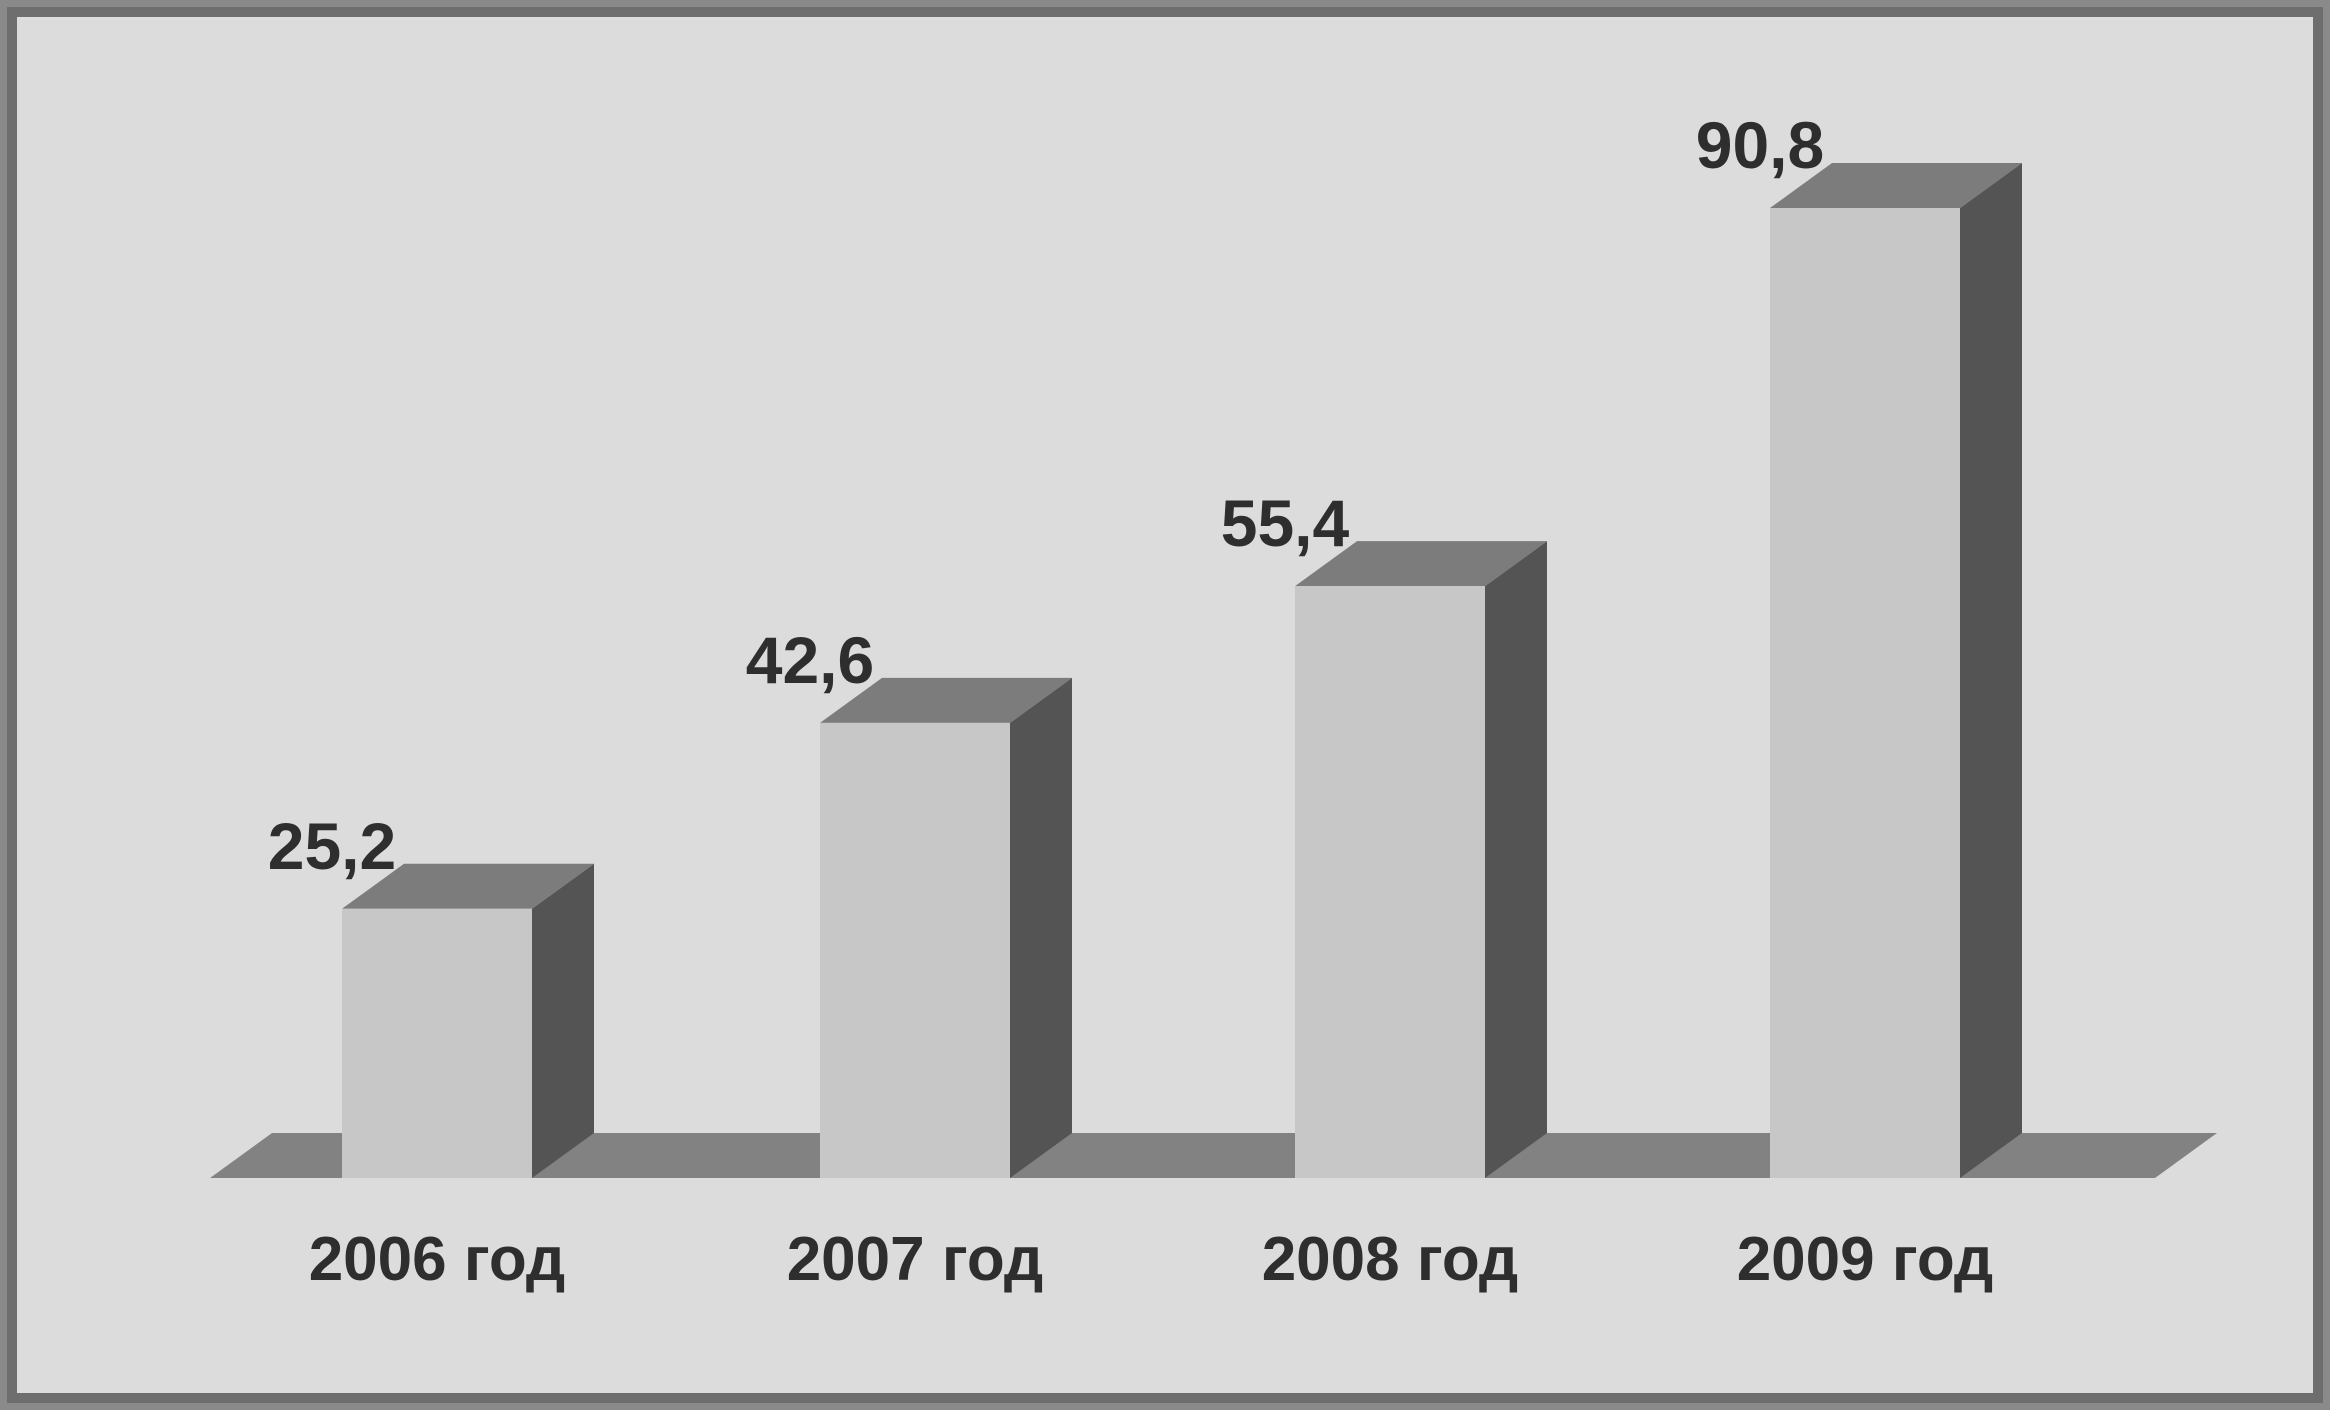 This screenshot has height=1410, width=2330. Describe the element at coordinates (1151, 1259) in the screenshot. I see `category-labels: 2006 год 2007 год 2008 год 2009 год` at that location.